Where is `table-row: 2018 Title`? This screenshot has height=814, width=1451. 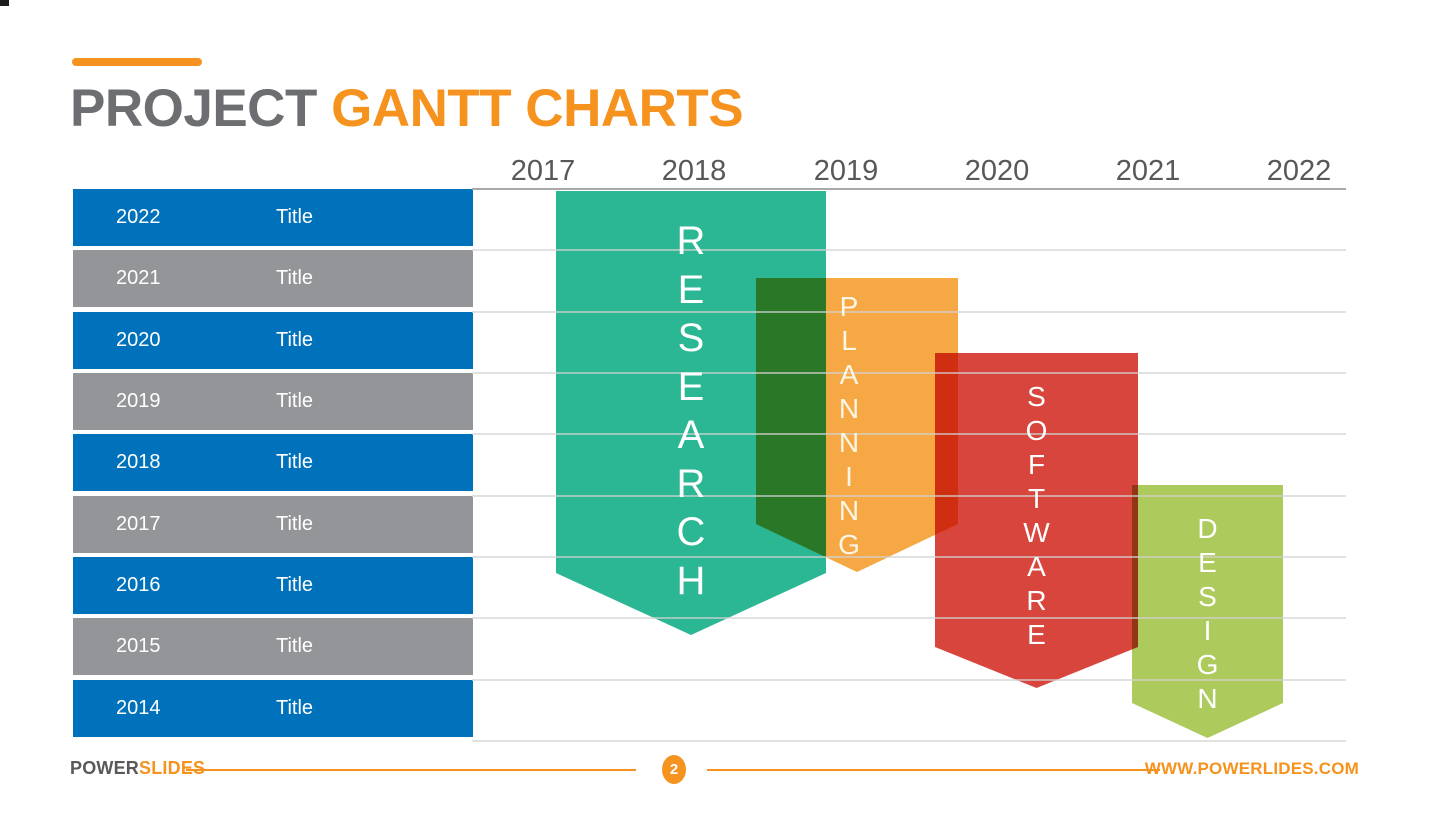
table-row: 2018 Title is located at coordinates (273, 463).